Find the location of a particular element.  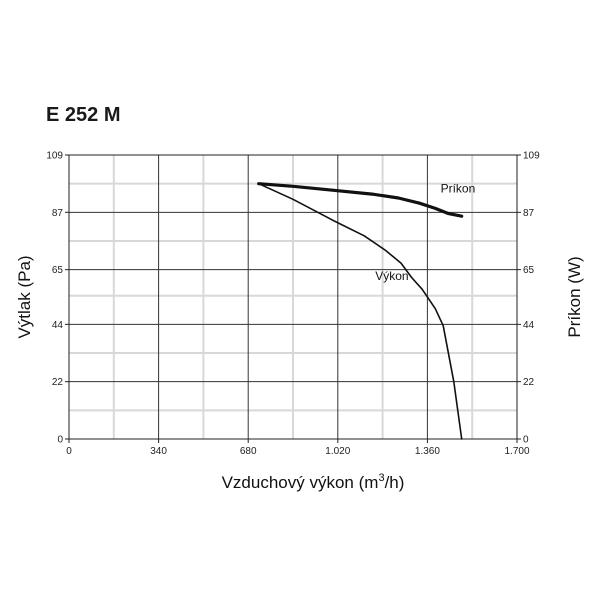

y-tick-label-left: 65 is located at coordinates (58, 270).